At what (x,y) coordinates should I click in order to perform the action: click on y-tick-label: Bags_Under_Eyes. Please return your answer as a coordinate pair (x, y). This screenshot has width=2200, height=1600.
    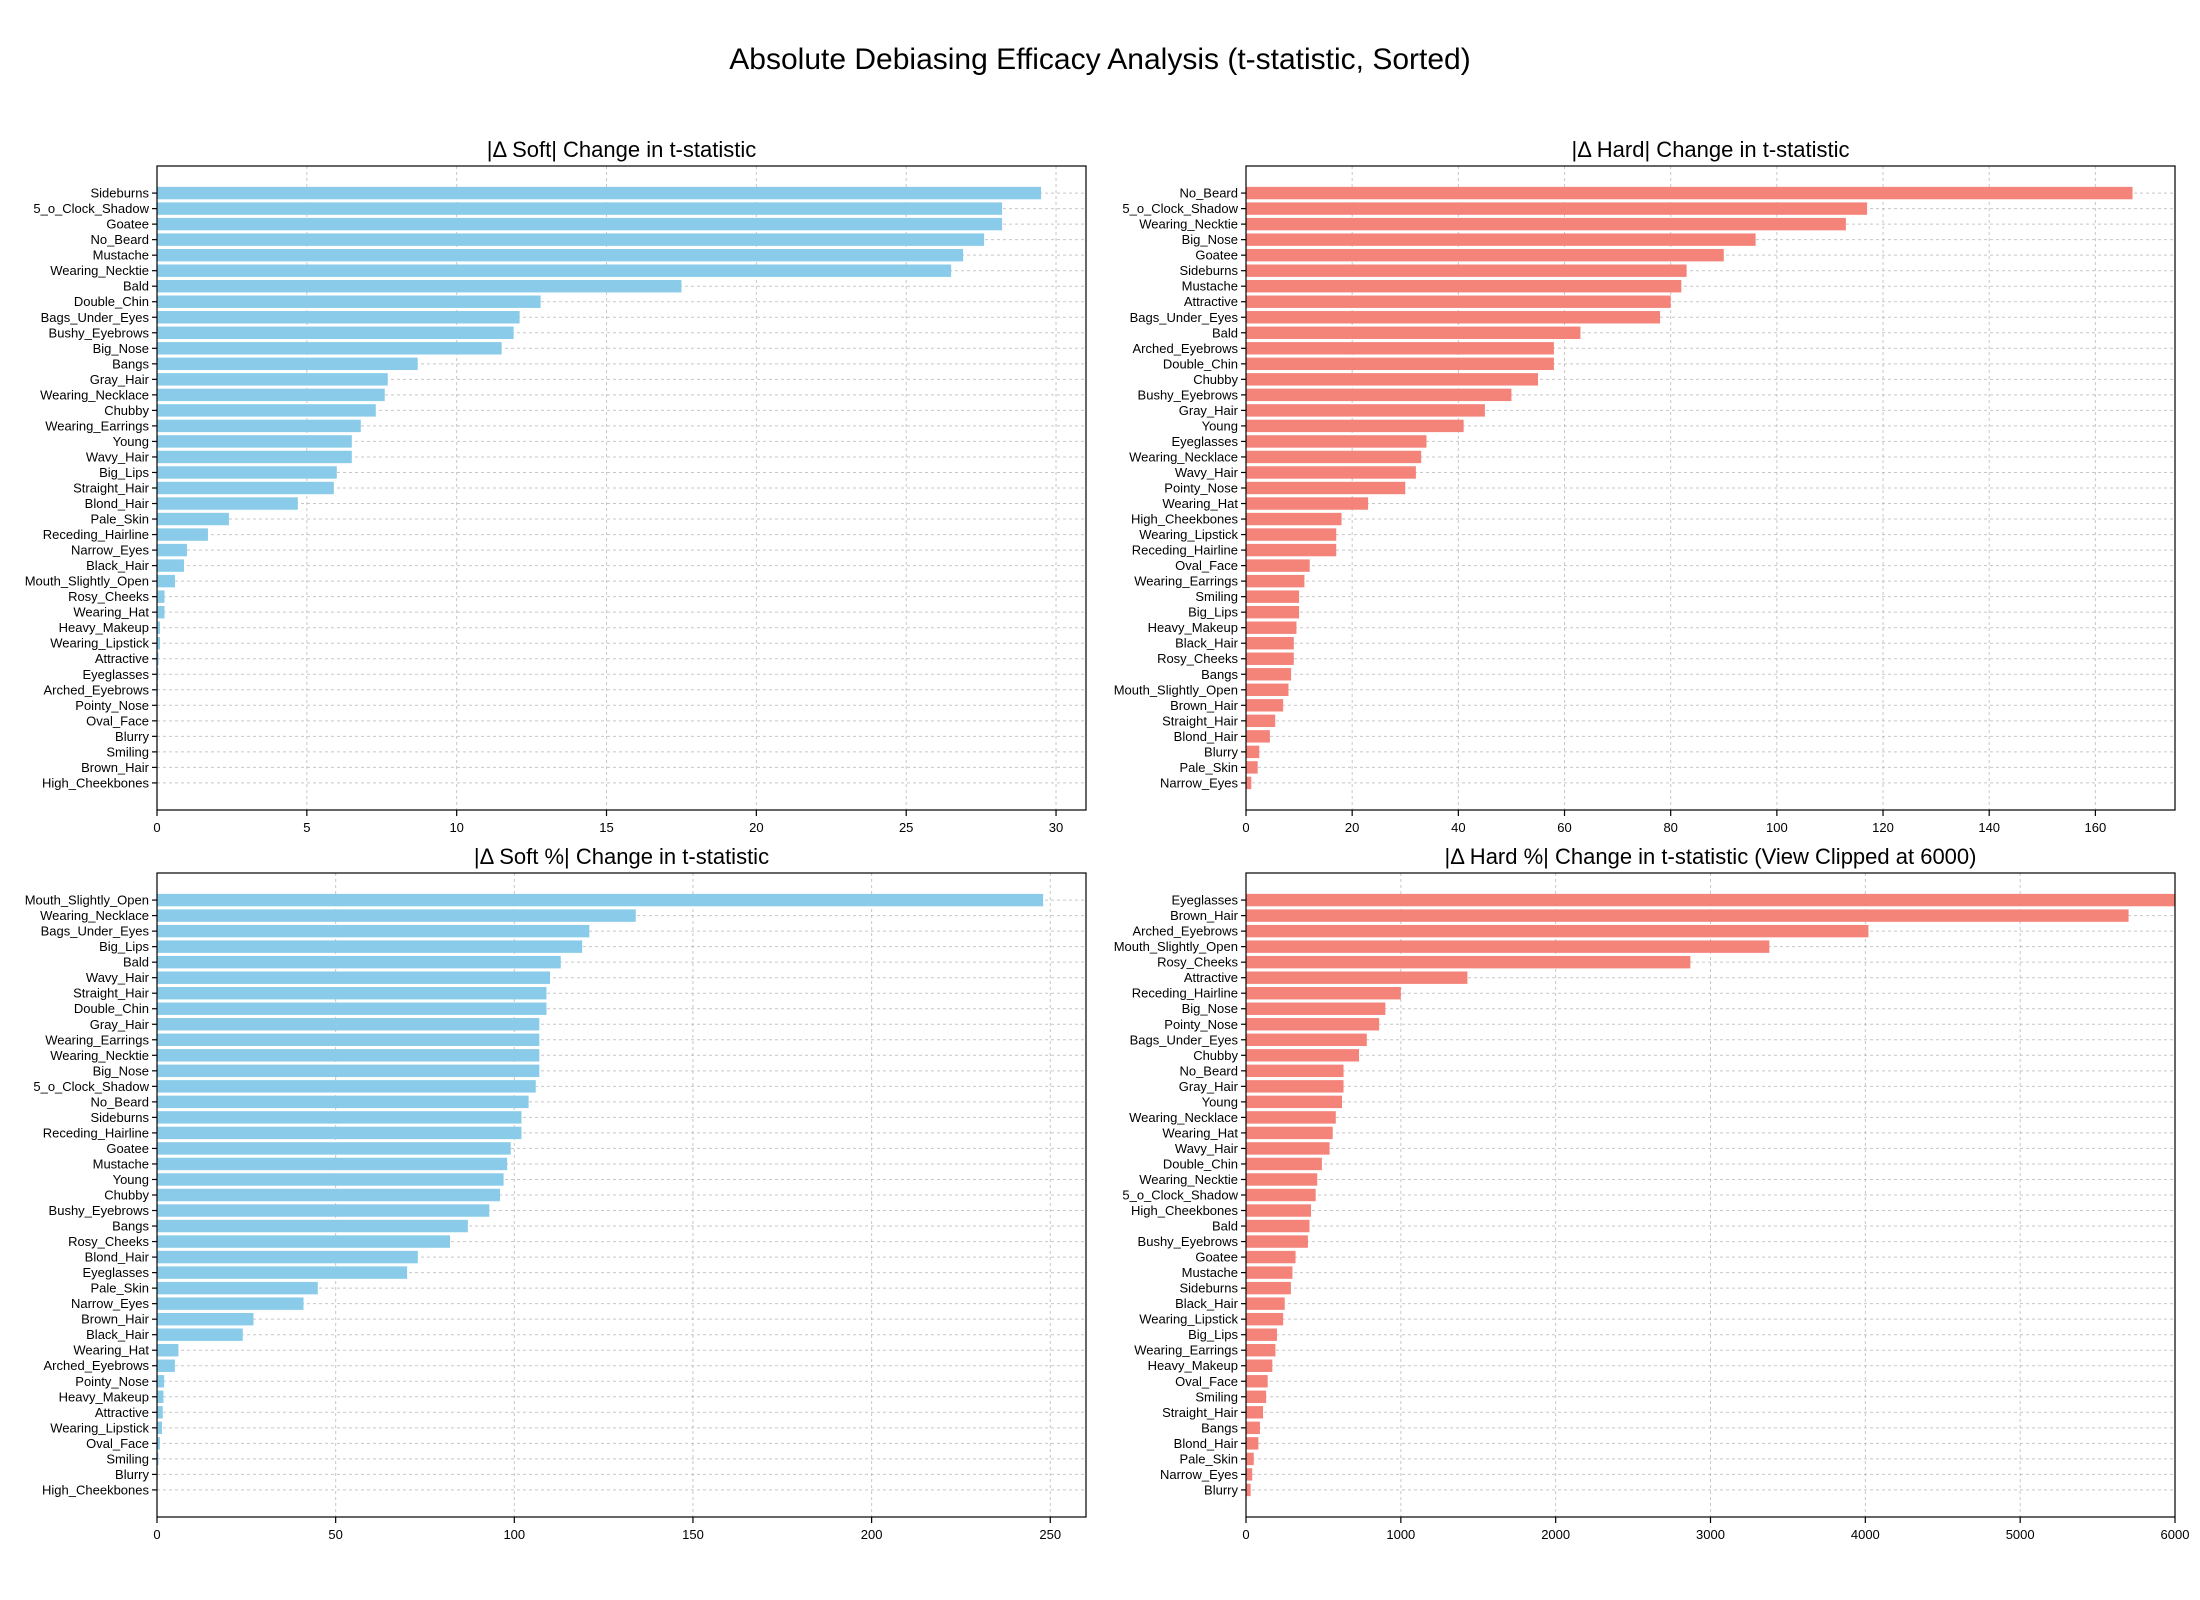
    Looking at the image, I should click on (1184, 317).